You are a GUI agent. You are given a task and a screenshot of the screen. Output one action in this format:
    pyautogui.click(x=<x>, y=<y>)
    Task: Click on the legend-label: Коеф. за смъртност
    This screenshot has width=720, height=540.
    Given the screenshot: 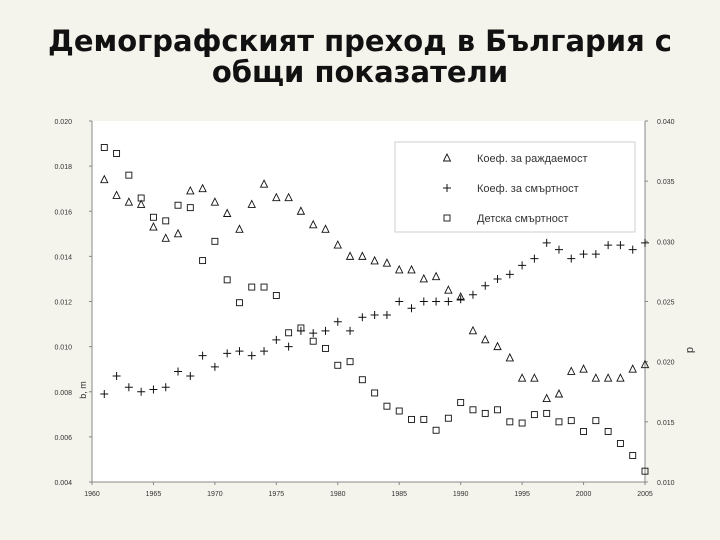 What is the action you would take?
    pyautogui.click(x=528, y=189)
    